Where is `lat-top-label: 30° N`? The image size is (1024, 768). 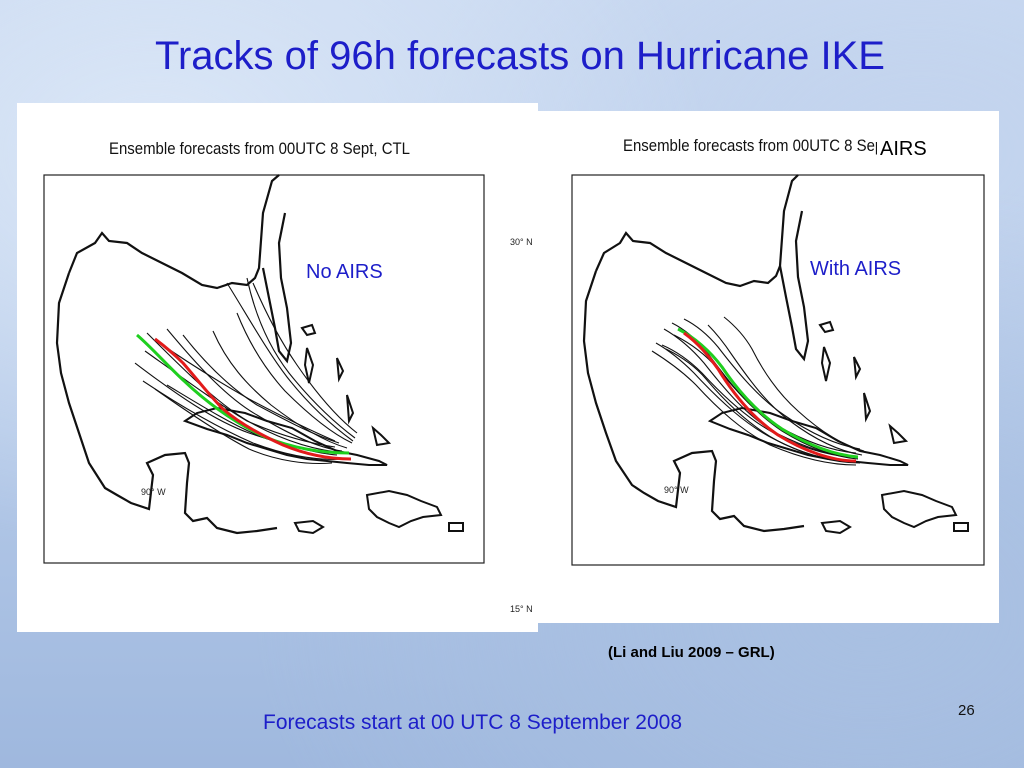
lat-top-label: 30° N is located at coordinates (521, 242).